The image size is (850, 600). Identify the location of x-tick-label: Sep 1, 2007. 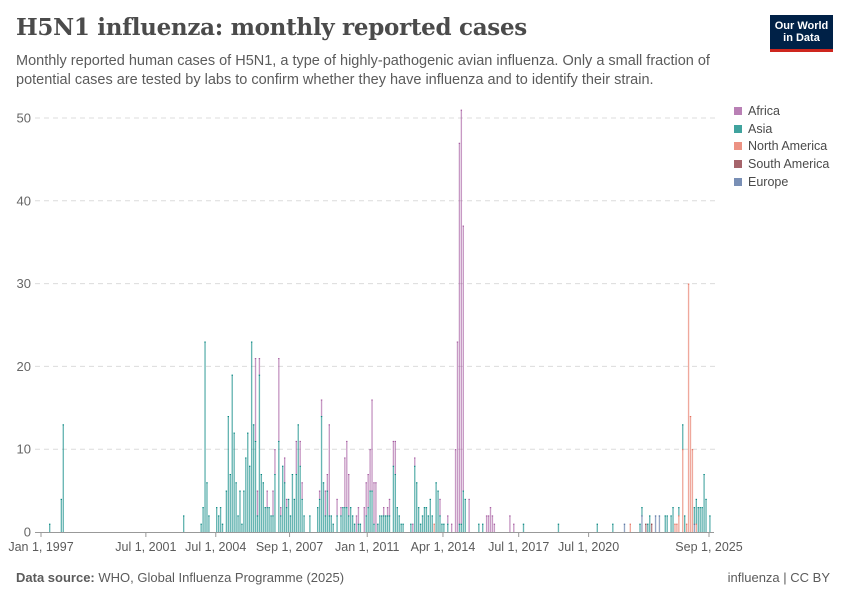
(289, 547).